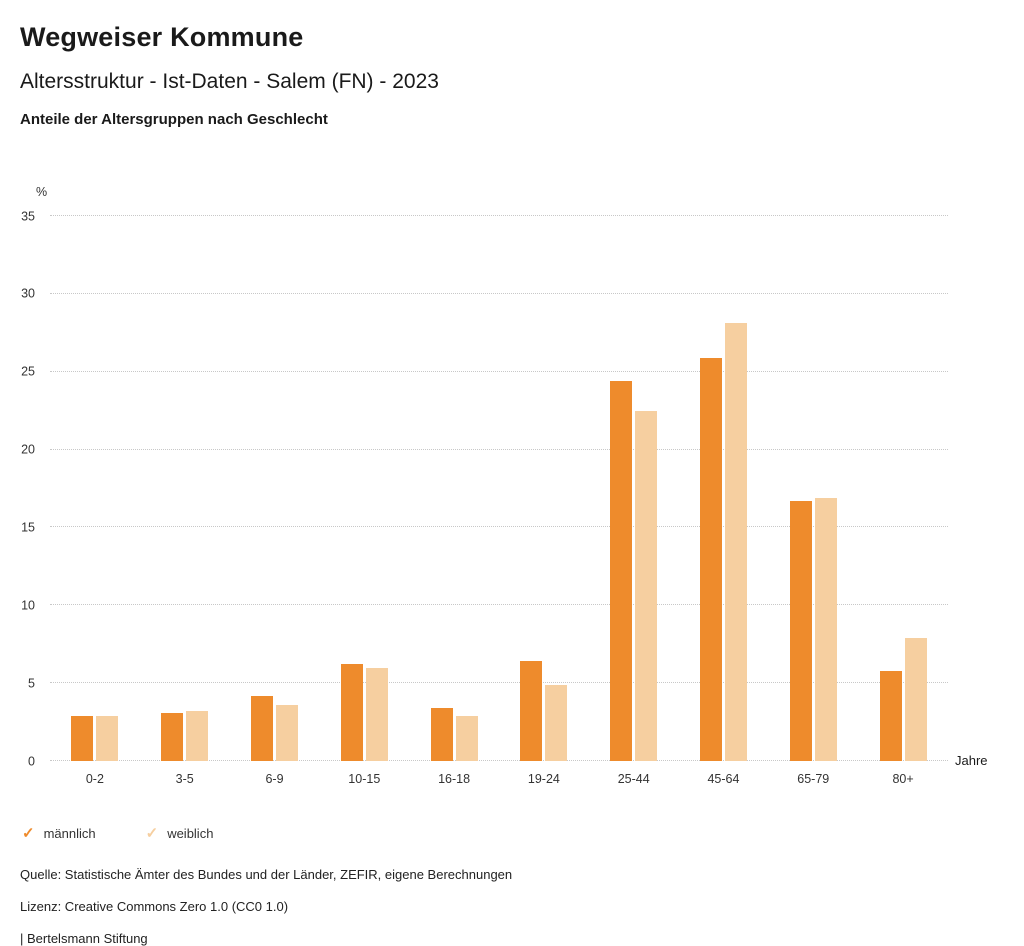 The width and height of the screenshot is (1024, 946). What do you see at coordinates (454, 779) in the screenshot?
I see `x-tick-label: 16-18` at bounding box center [454, 779].